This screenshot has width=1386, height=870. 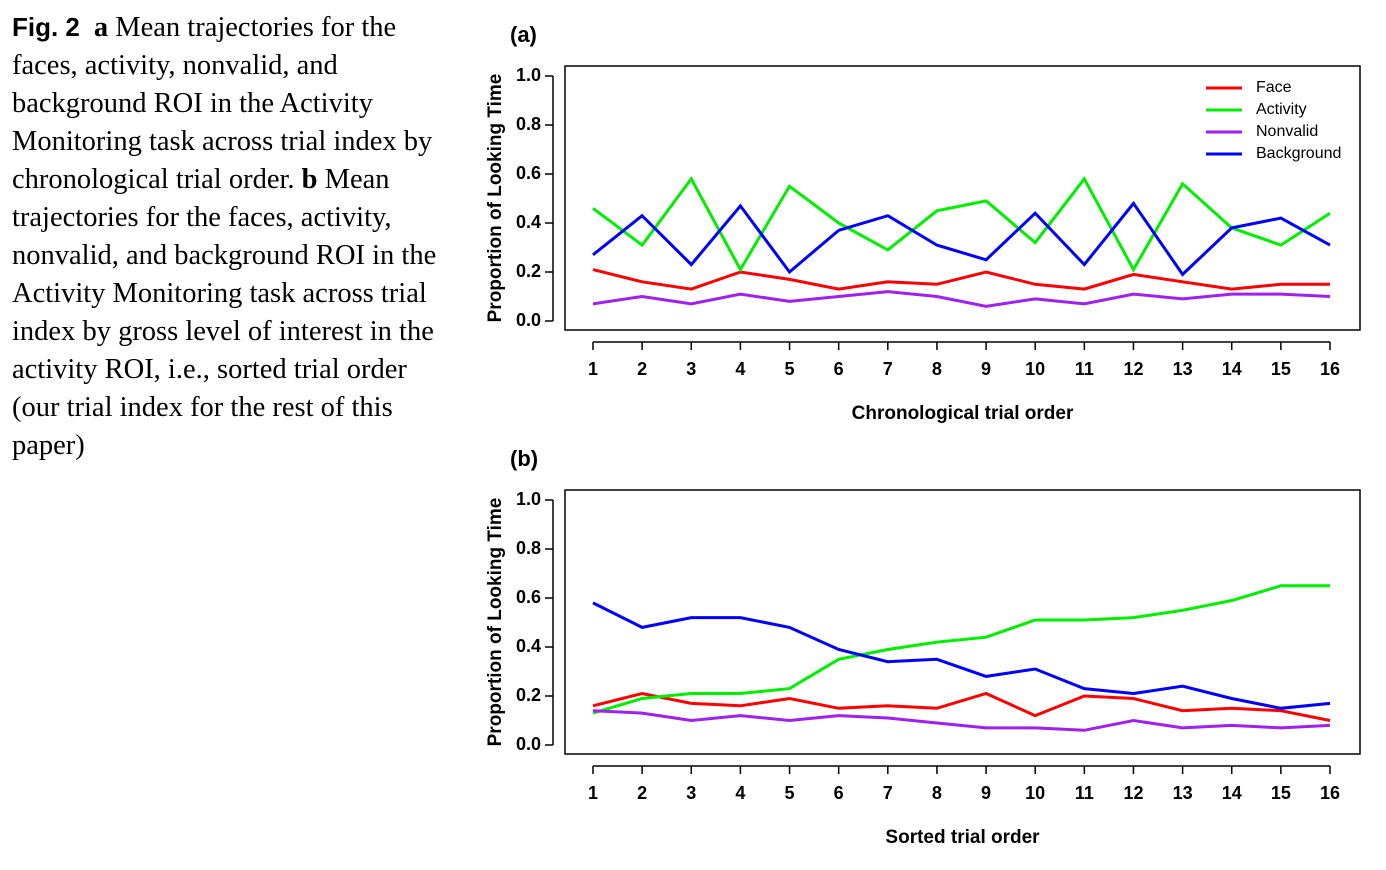 I want to click on x-axis-label: Chronological trial order, so click(x=963, y=413).